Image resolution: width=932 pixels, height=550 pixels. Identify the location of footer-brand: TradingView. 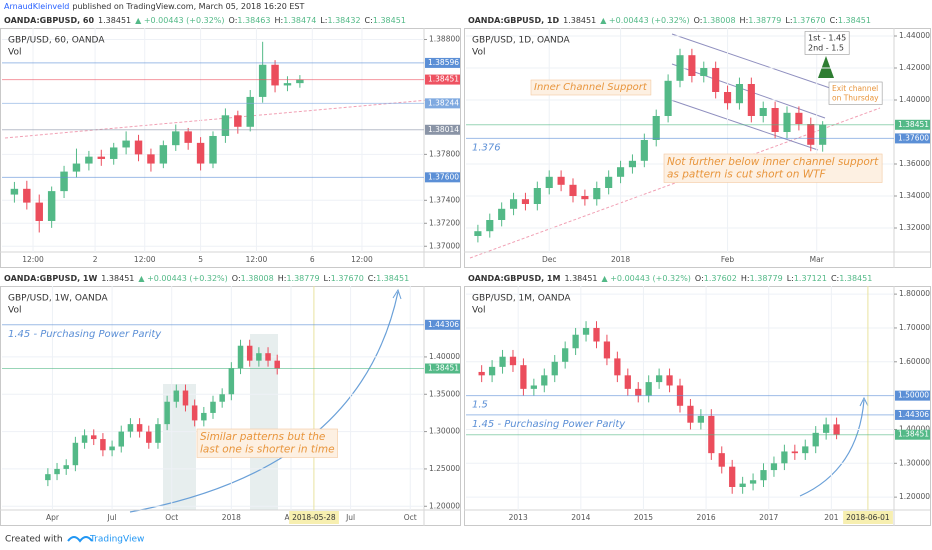
(116, 540).